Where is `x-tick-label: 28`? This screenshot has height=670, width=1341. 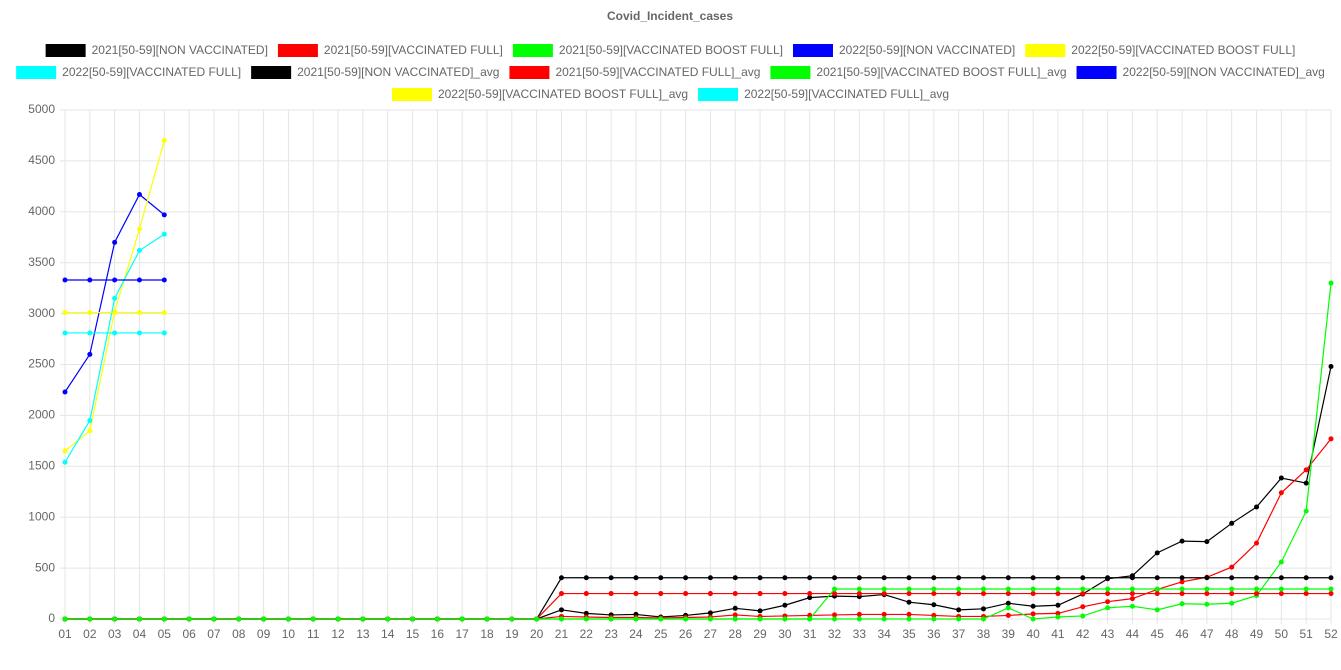 x-tick-label: 28 is located at coordinates (736, 634).